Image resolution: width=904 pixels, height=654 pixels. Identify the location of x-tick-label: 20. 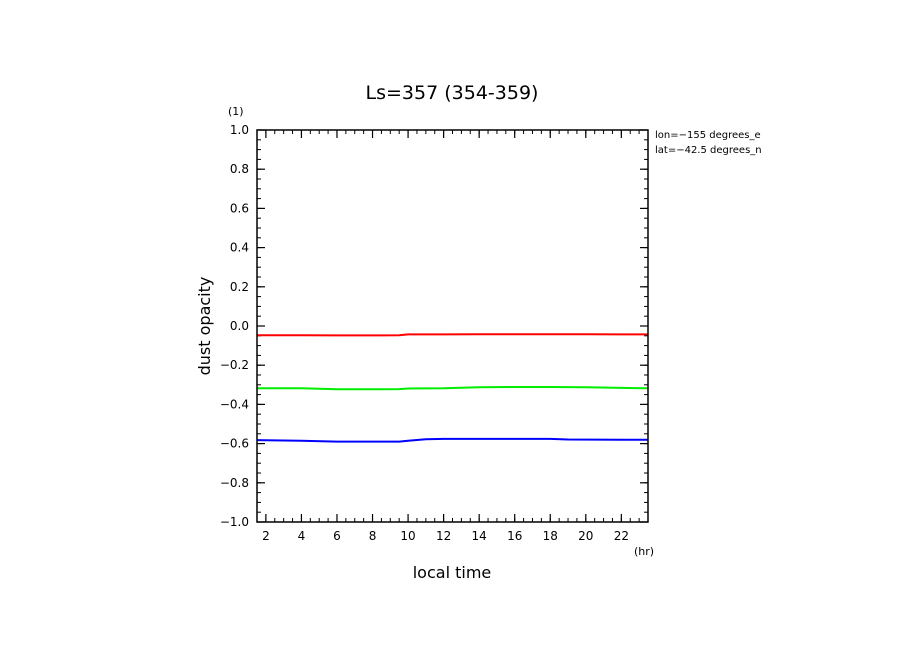
(585, 536).